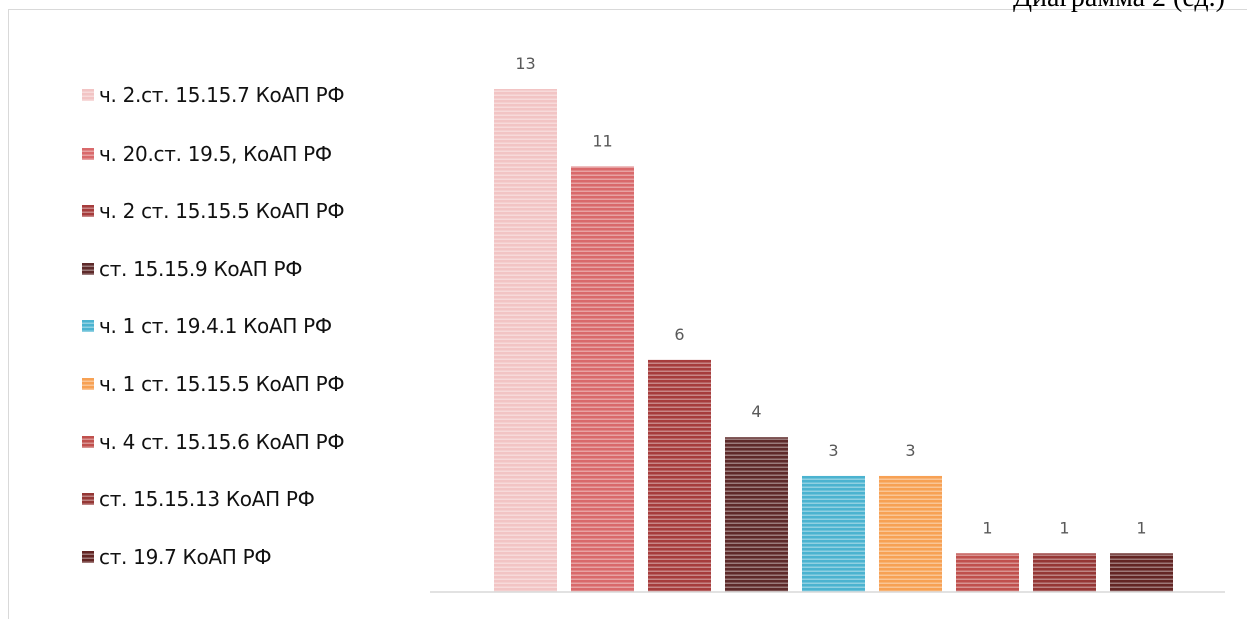  Describe the element at coordinates (1064, 527) in the screenshot. I see `data-label-8: 1` at that location.